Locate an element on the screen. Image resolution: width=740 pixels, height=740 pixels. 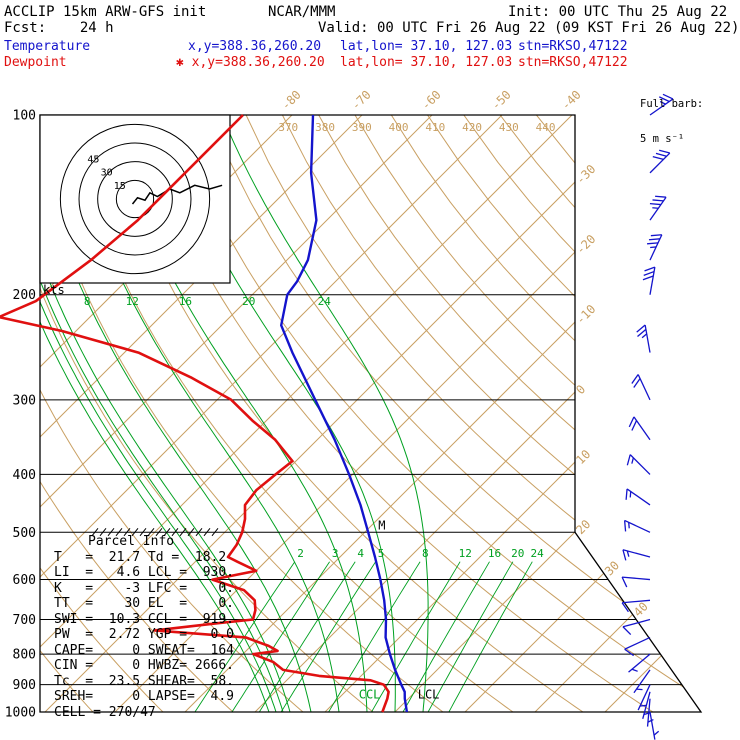
svg-text: LCL is located at coordinates (429, 695).